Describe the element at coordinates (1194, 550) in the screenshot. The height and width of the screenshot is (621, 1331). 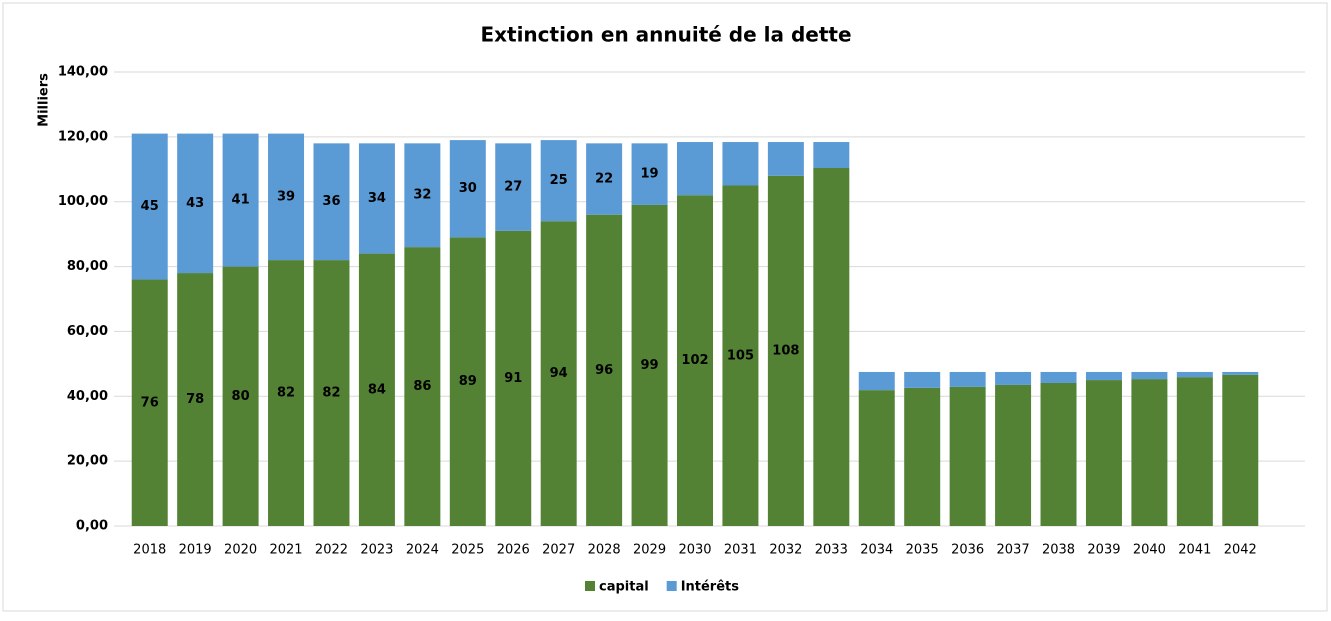
I see `x-tick-label: 2041` at that location.